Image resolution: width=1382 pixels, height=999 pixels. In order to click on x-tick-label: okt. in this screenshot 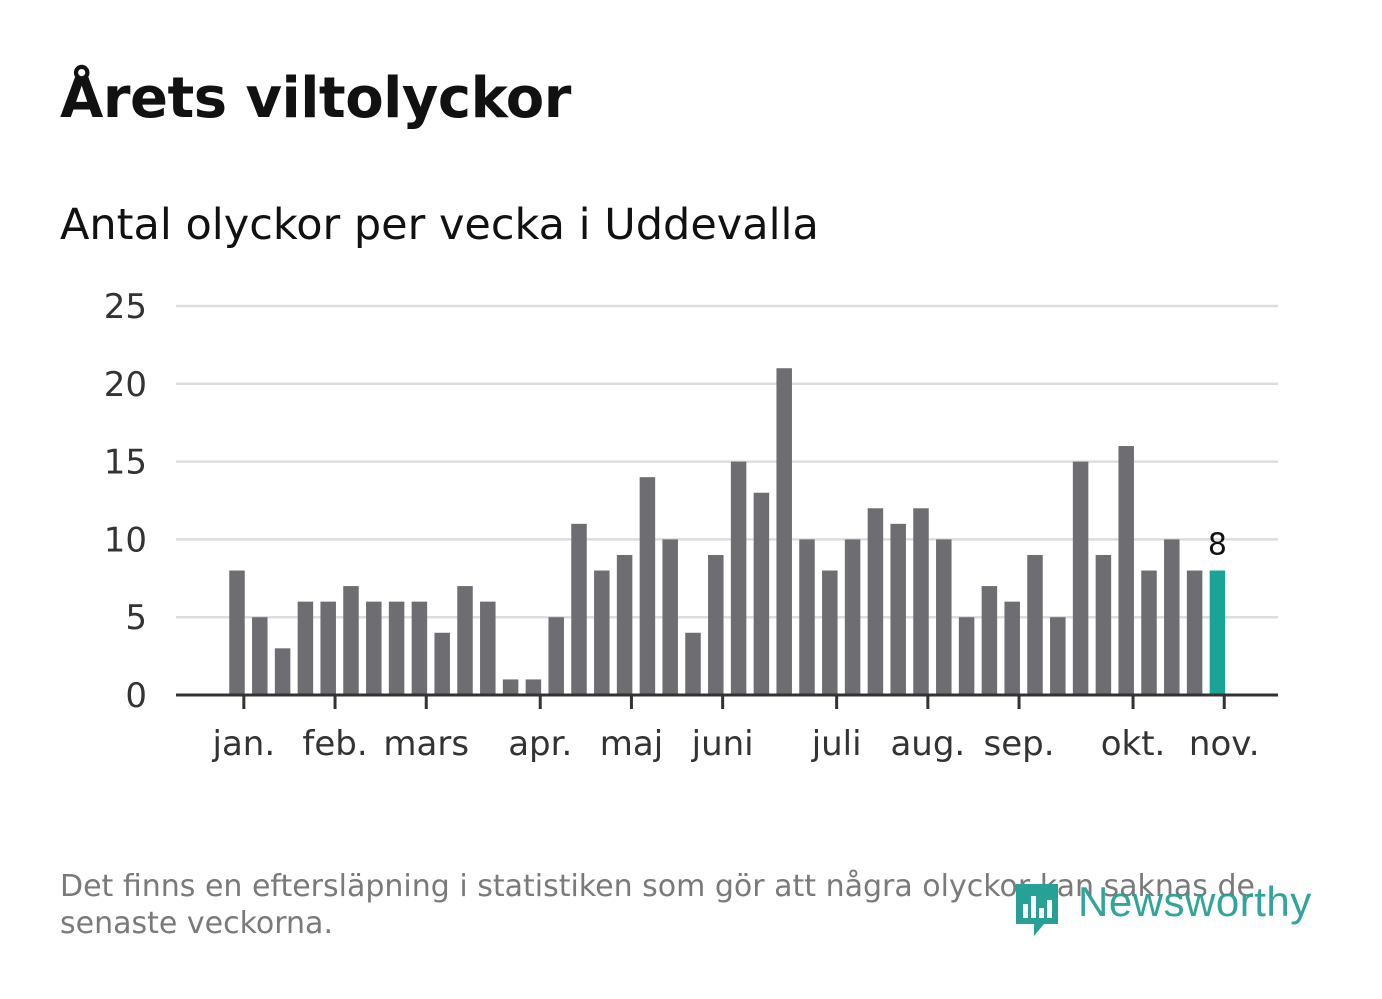, I will do `click(1133, 744)`.